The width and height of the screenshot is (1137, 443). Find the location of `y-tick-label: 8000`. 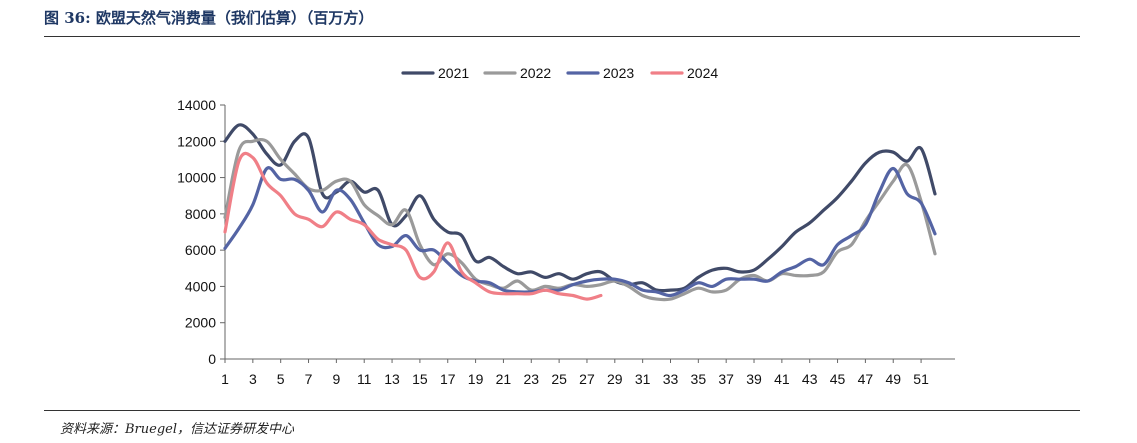

y-tick-label: 8000 is located at coordinates (200, 214).